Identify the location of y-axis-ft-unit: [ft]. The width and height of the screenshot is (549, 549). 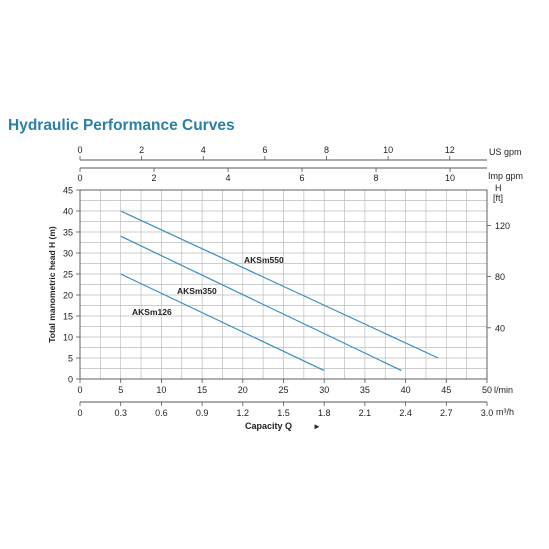
(498, 198).